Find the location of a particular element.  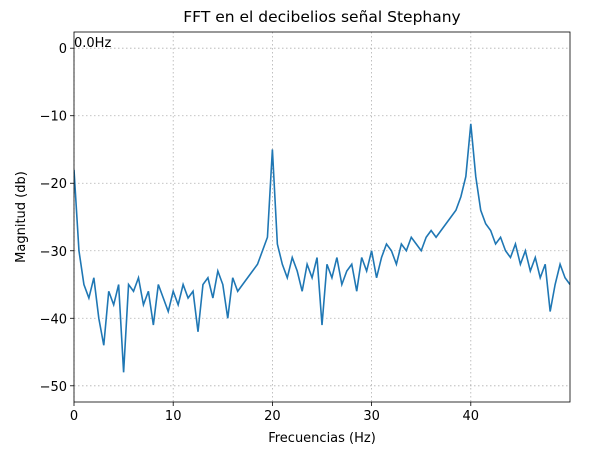

x-tick-label: 10 is located at coordinates (173, 416).